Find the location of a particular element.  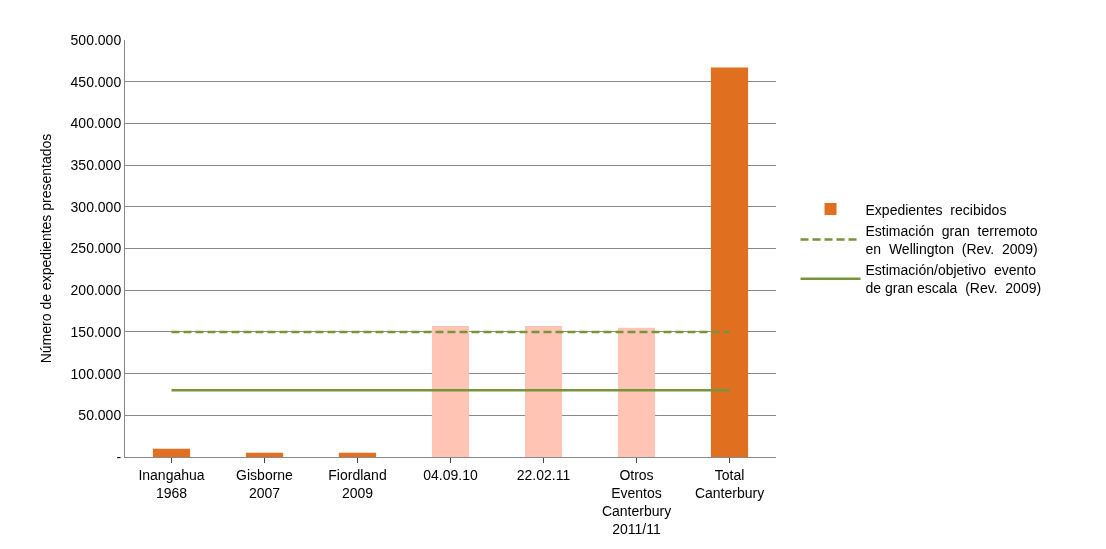

y-tick-label: 50.000 is located at coordinates (100, 415).